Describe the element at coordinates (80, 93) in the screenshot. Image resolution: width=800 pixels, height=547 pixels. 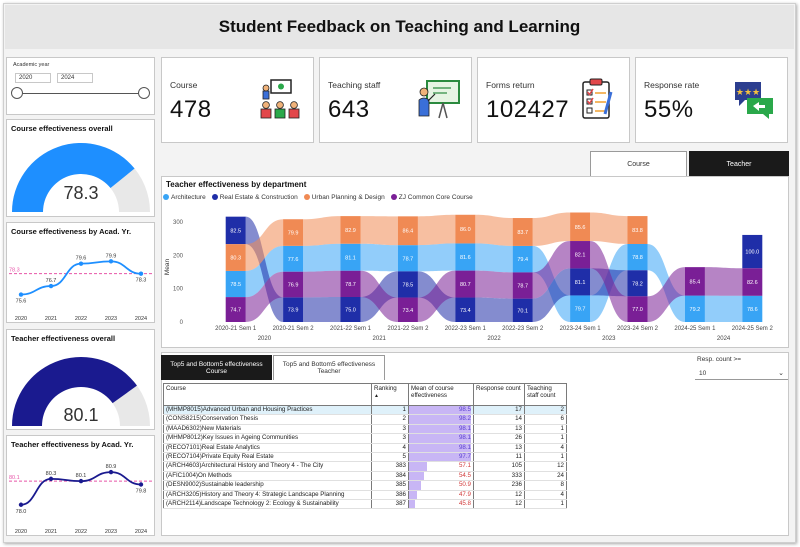
I see `year-slider-track` at that location.